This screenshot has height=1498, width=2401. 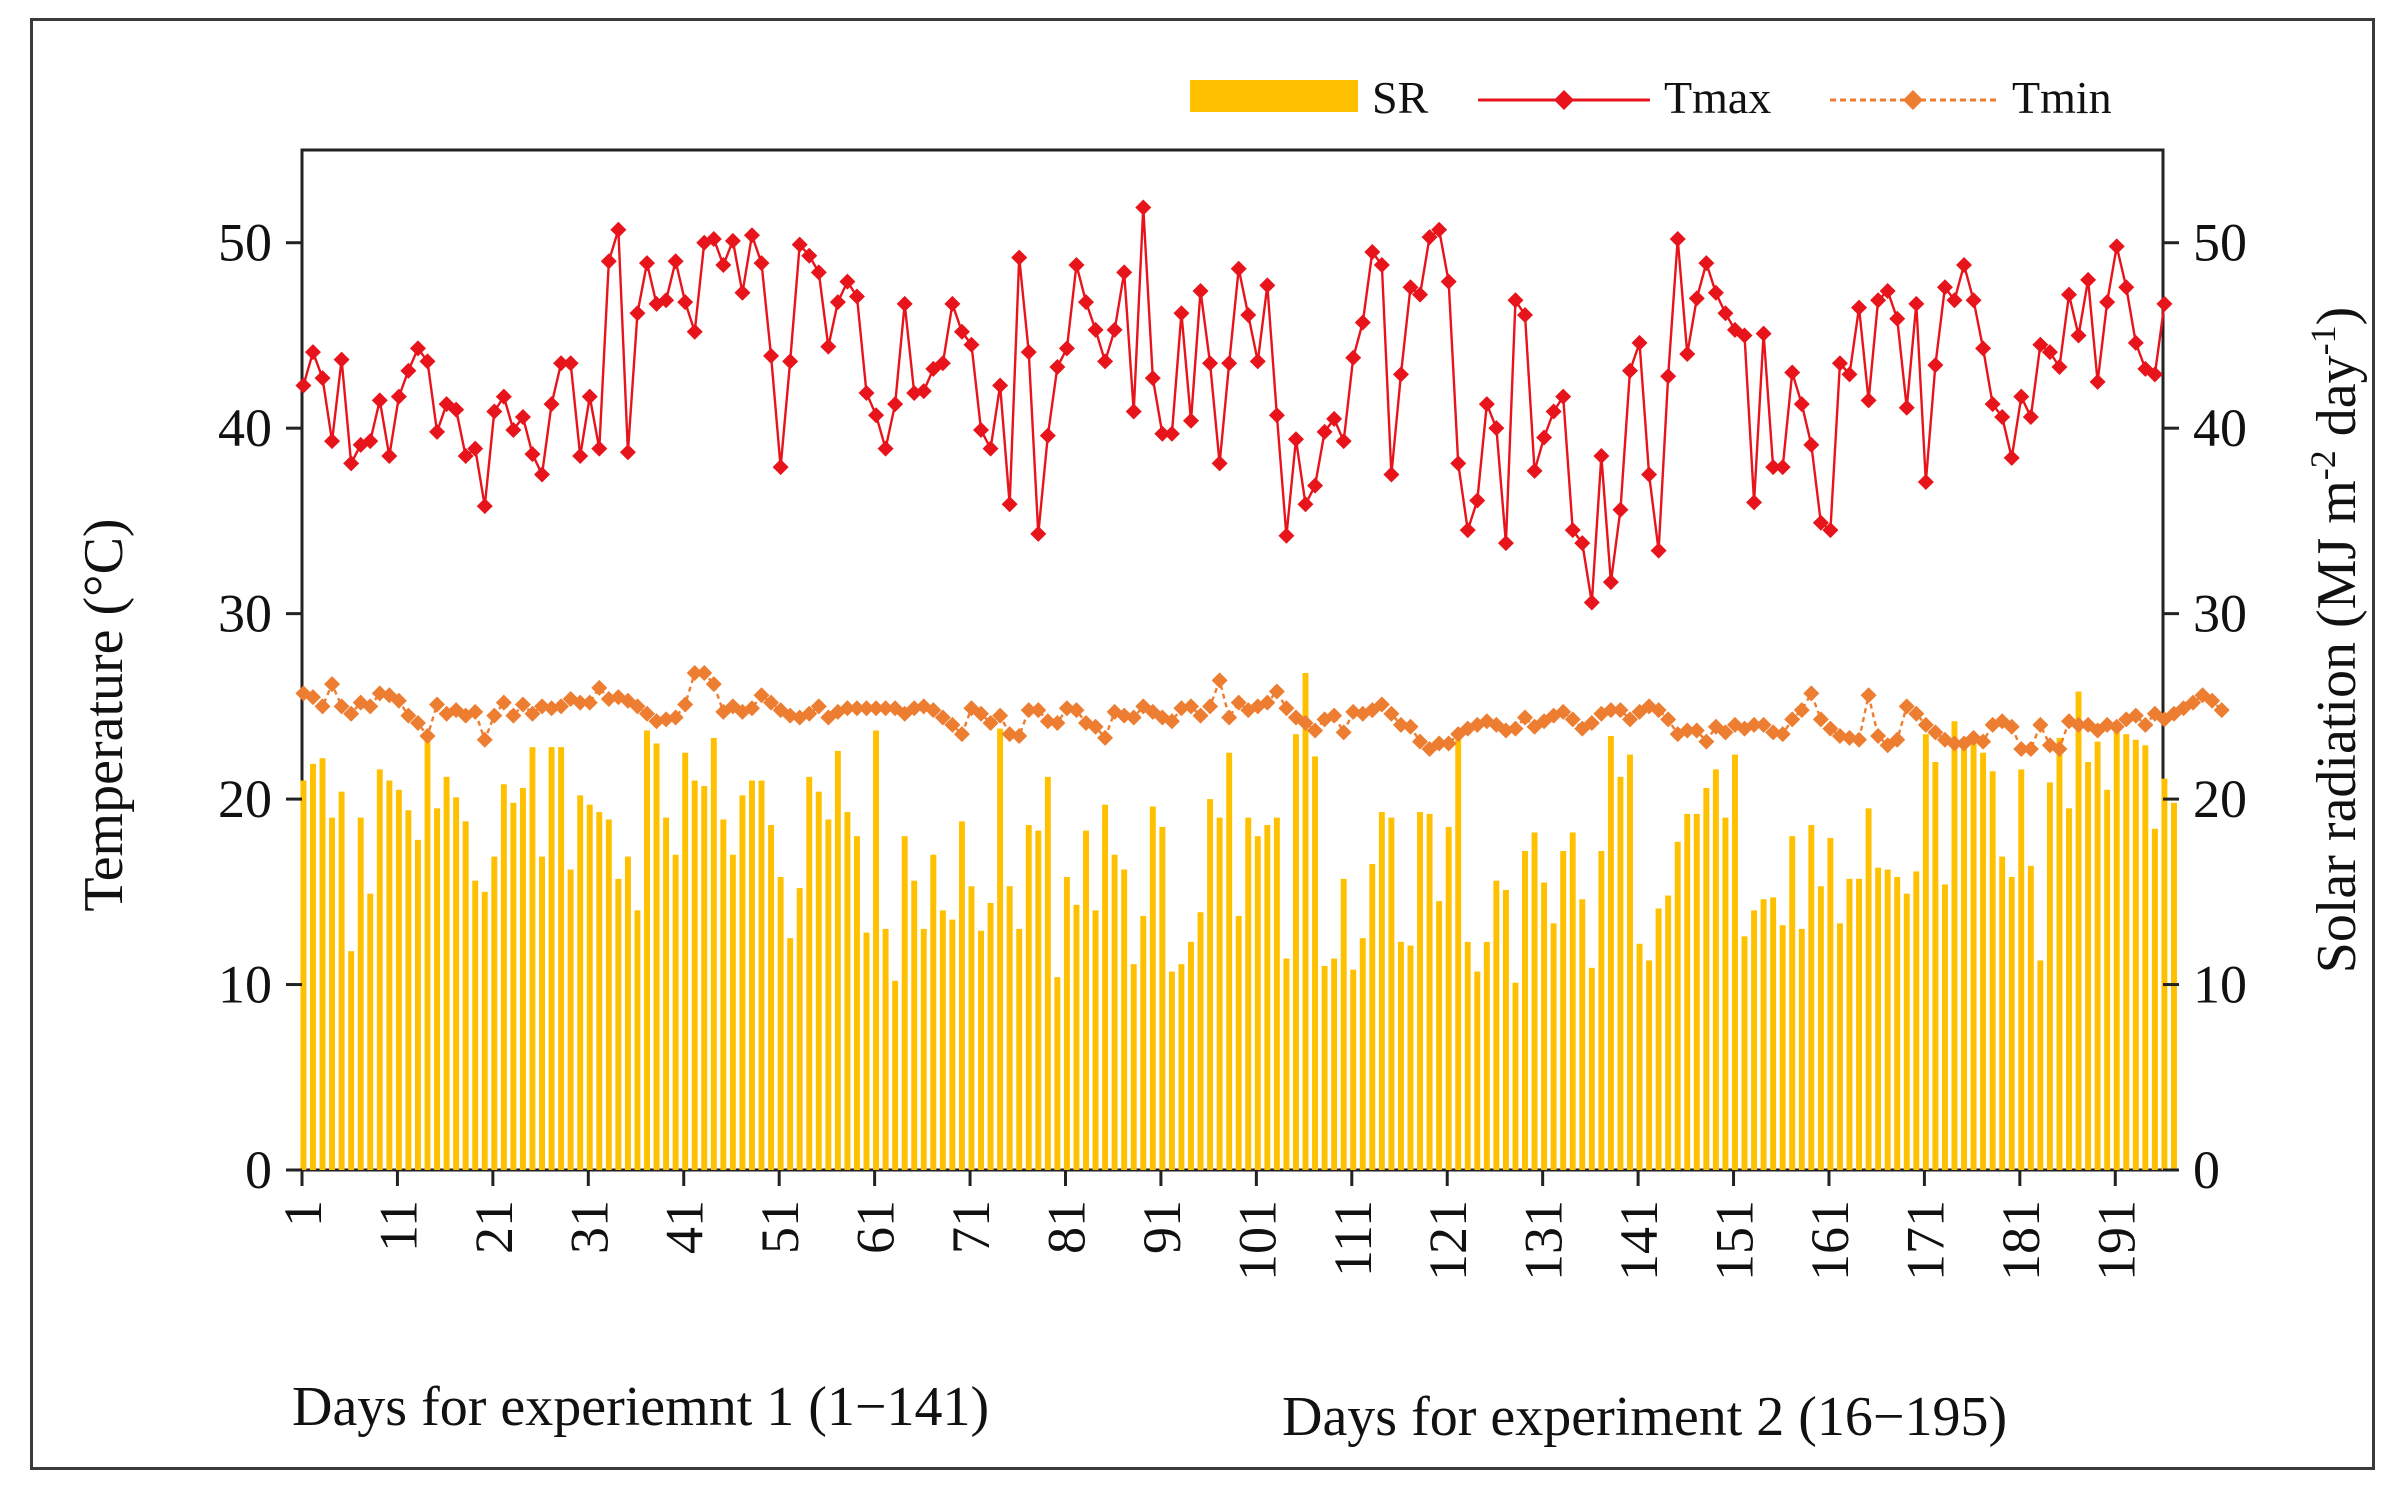 I want to click on legend-tmin-marker, so click(x=1913, y=100).